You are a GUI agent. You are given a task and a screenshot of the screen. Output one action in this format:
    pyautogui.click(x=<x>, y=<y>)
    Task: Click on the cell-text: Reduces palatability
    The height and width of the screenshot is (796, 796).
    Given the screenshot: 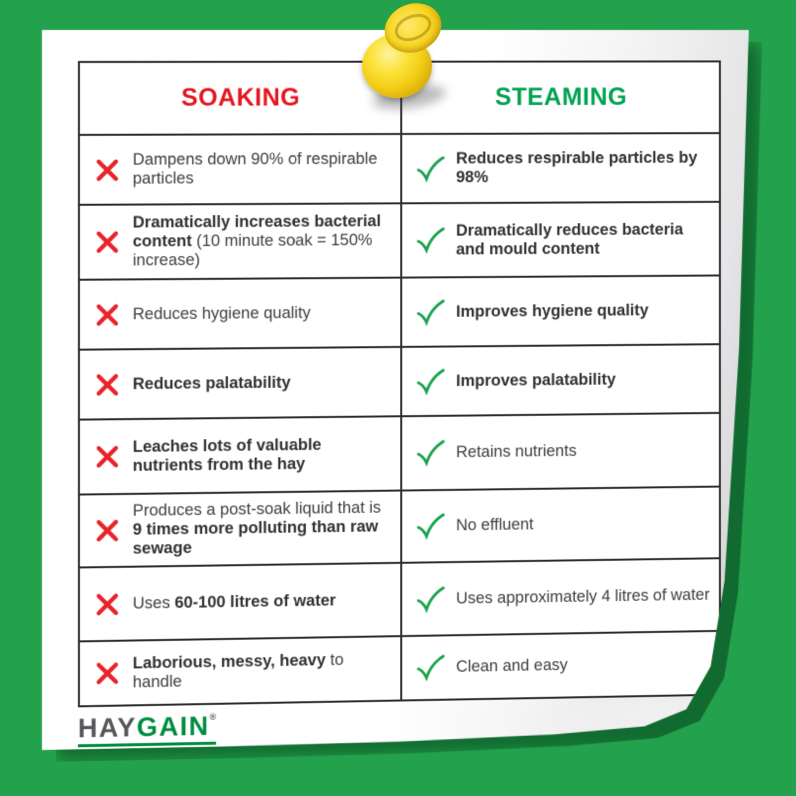 What is the action you would take?
    pyautogui.click(x=211, y=383)
    